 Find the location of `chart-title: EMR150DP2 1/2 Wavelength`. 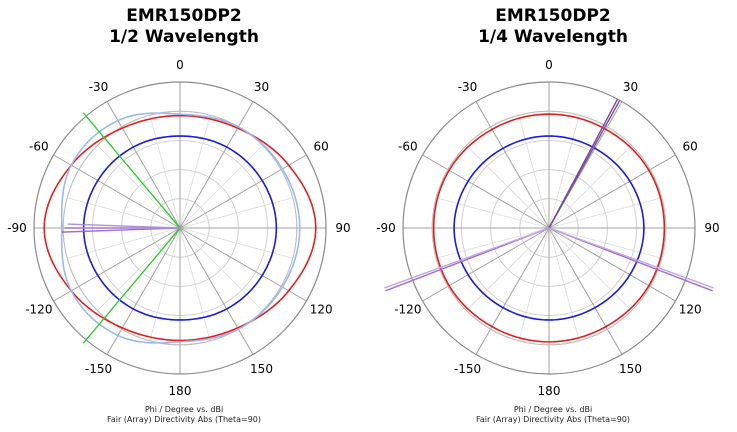

chart-title: EMR150DP2 1/2 Wavelength is located at coordinates (184, 27).